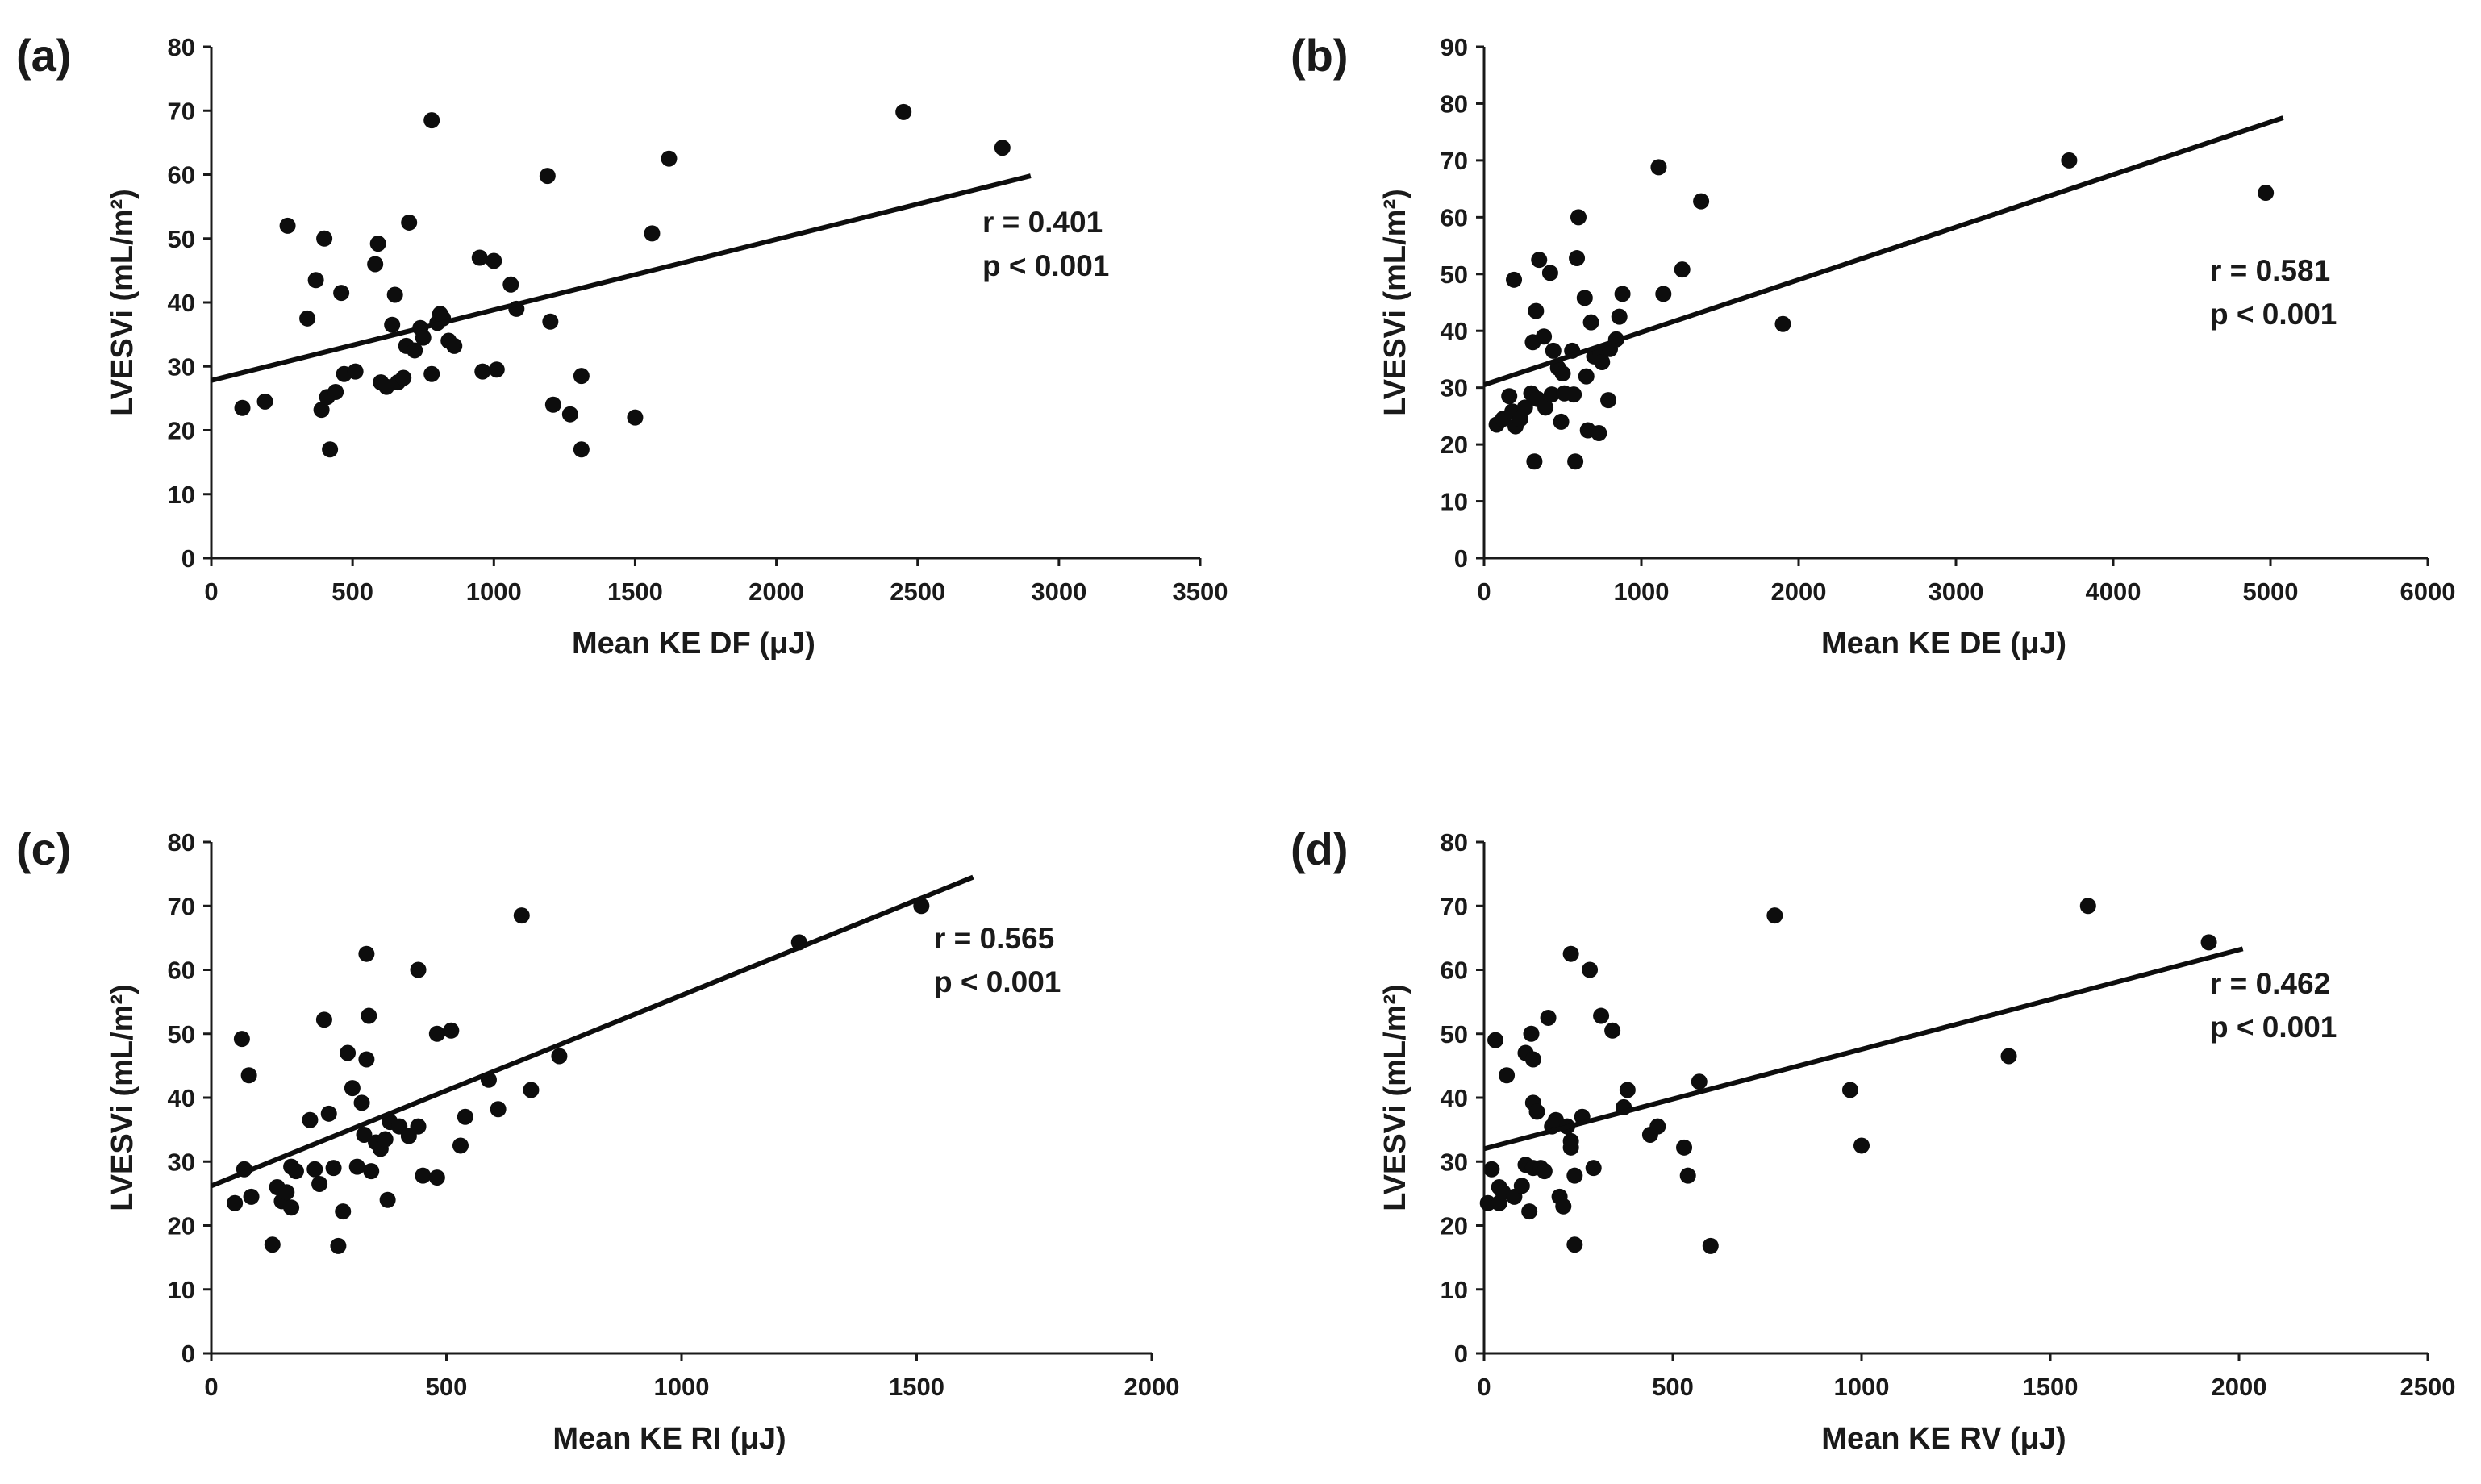  What do you see at coordinates (1395, 1097) in the screenshot?
I see `y-axis-label: LVESVi (mL/m²)` at bounding box center [1395, 1097].